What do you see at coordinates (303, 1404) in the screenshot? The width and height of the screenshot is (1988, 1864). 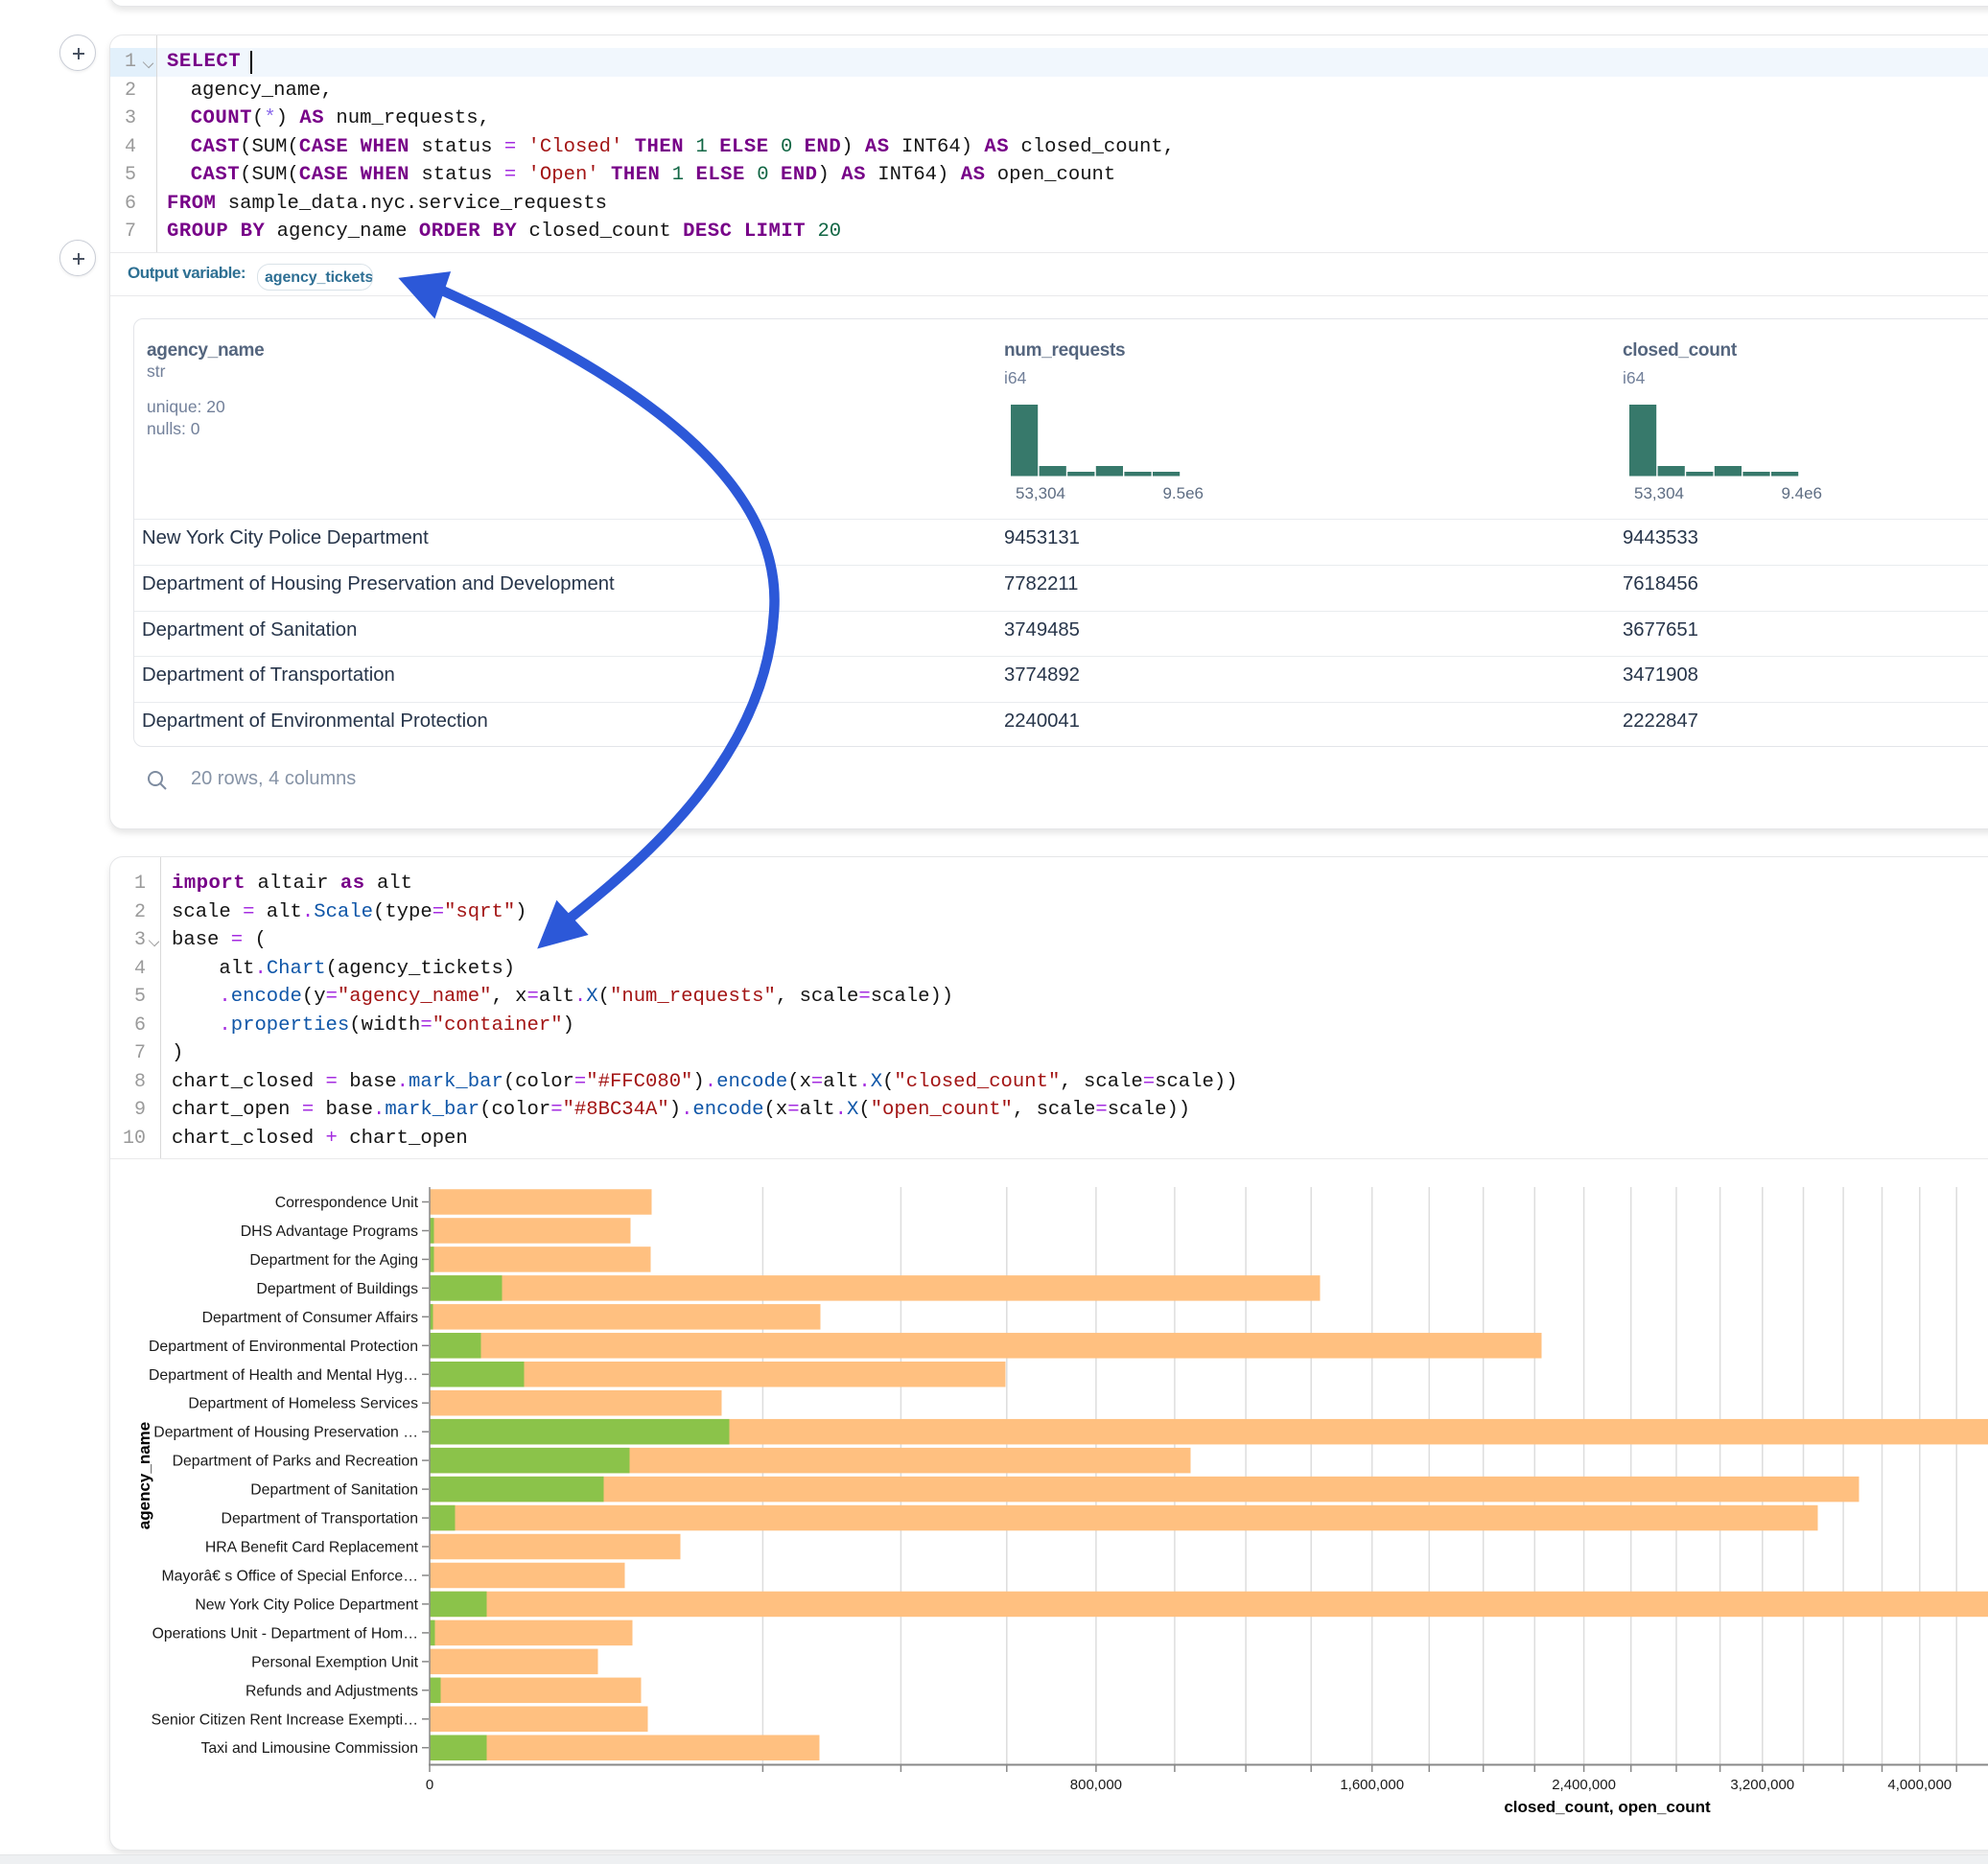 I see `svg-text:Department of Homeless Service: Department of Homeless Services` at bounding box center [303, 1404].